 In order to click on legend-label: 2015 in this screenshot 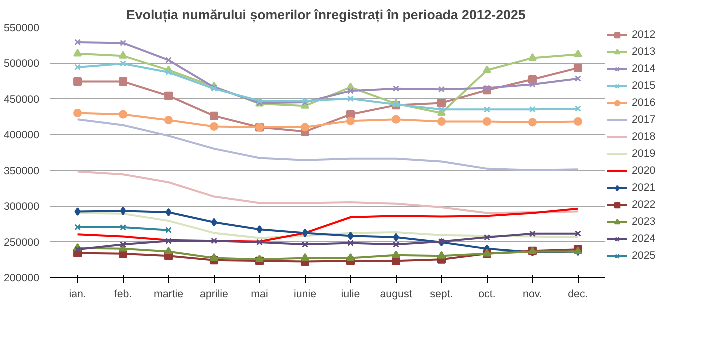, I will do `click(644, 86)`.